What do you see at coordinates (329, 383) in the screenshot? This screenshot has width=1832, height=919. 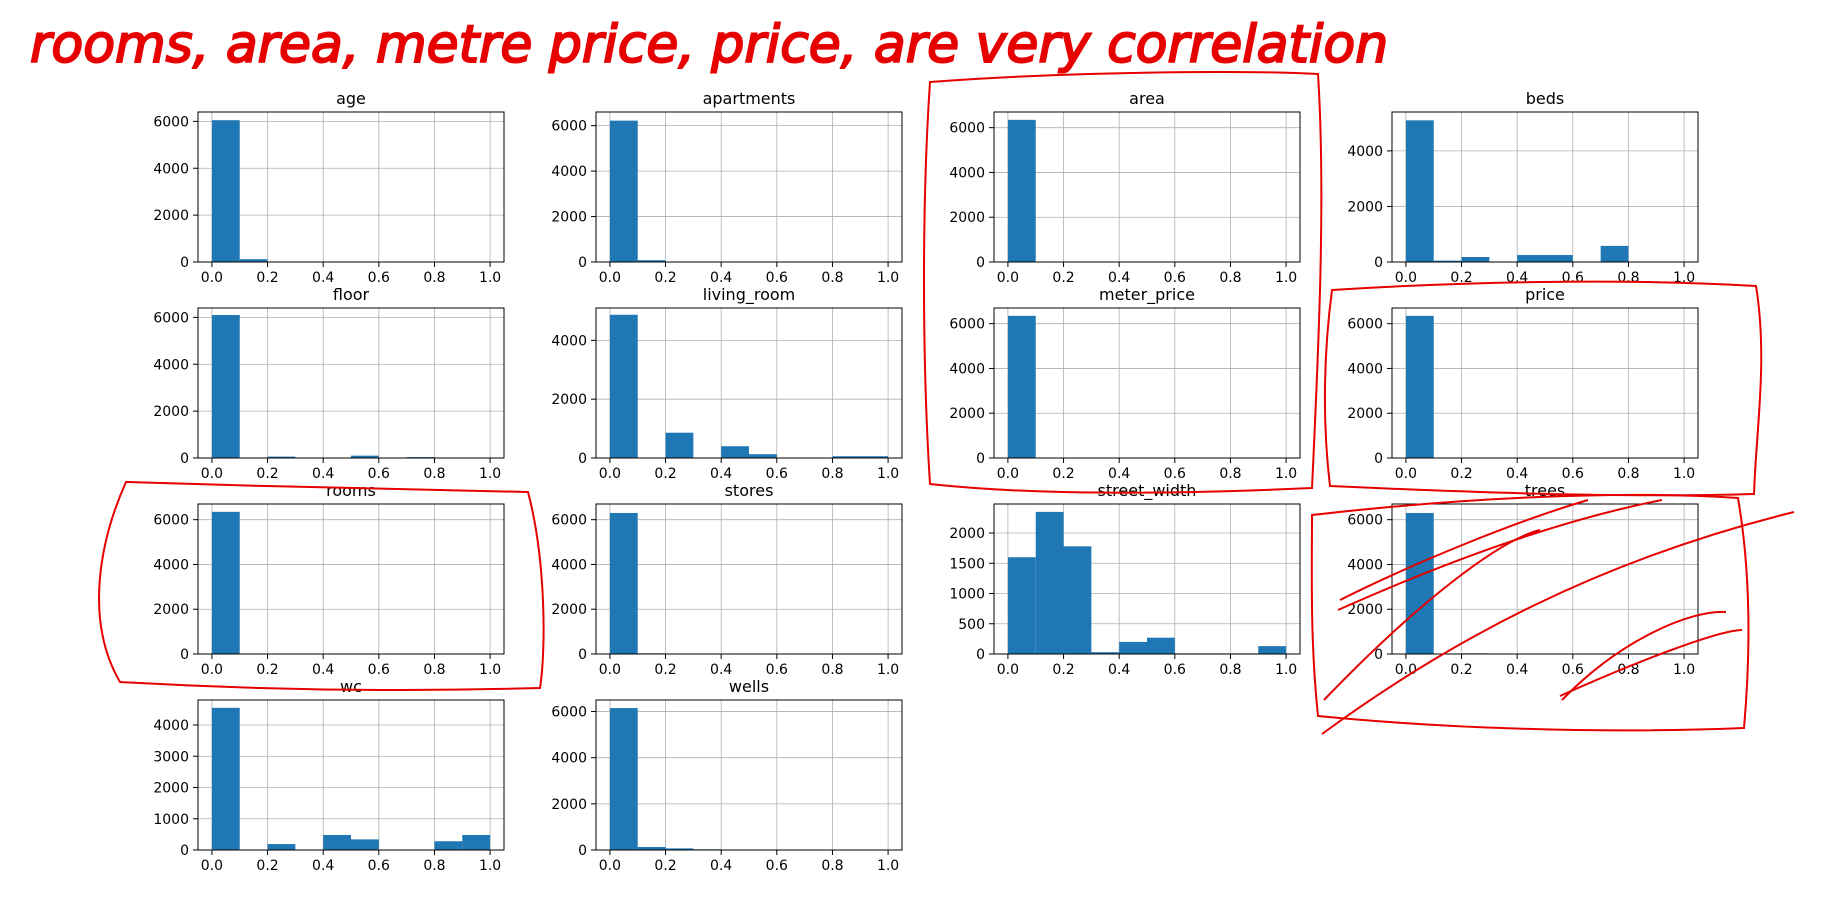 I see `panel-floor: 0.0 0.2 0.4 0.6 0.8 1.0 0 2000 4000 6000 floor` at bounding box center [329, 383].